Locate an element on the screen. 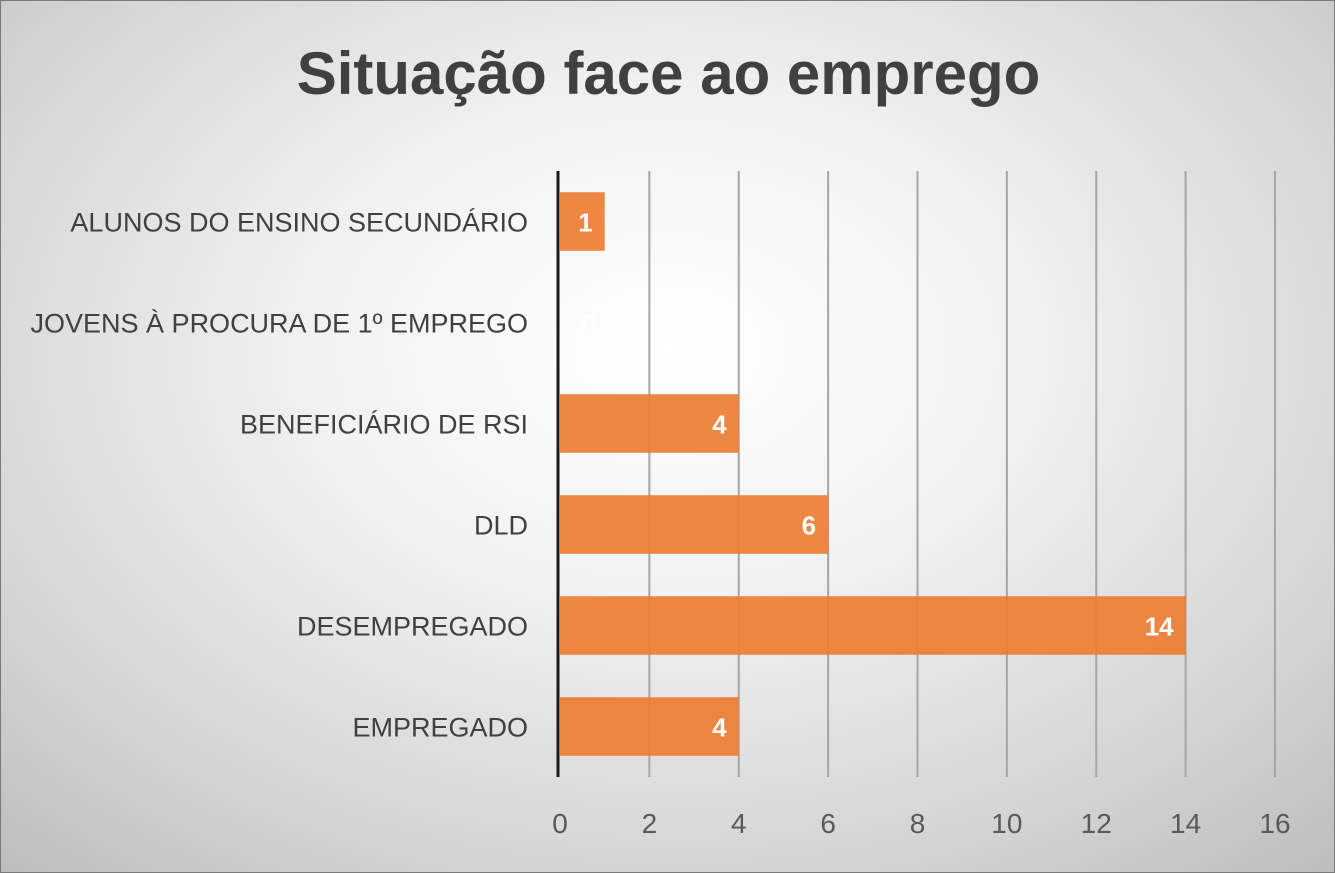 The height and width of the screenshot is (873, 1335). x-tick-label: 4 is located at coordinates (739, 823).